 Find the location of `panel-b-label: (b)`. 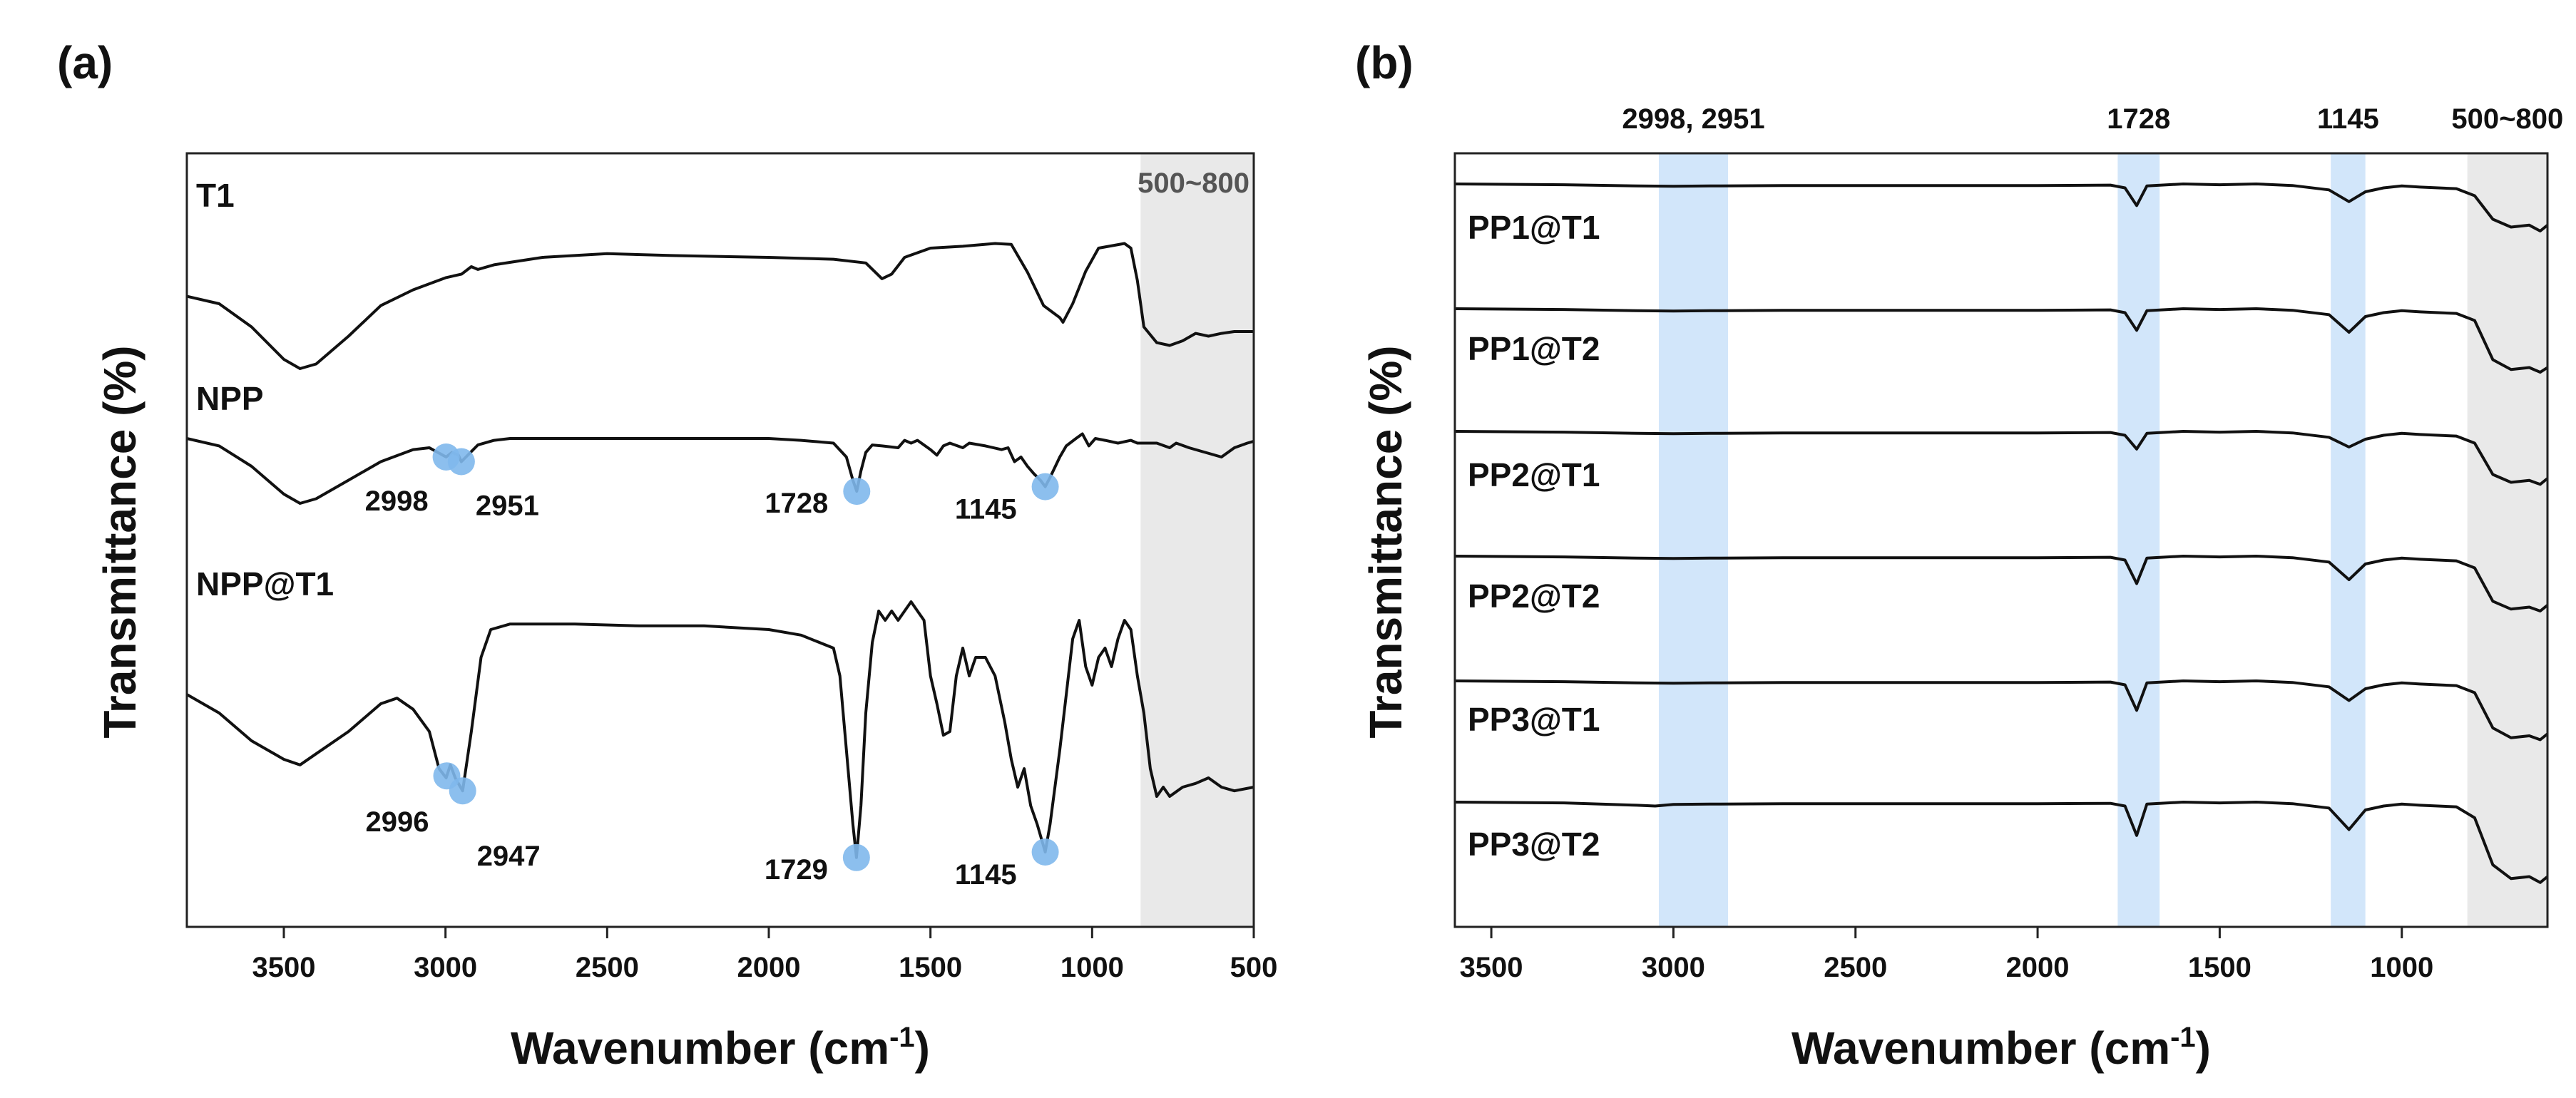

panel-b-label: (b) is located at coordinates (1385, 63).